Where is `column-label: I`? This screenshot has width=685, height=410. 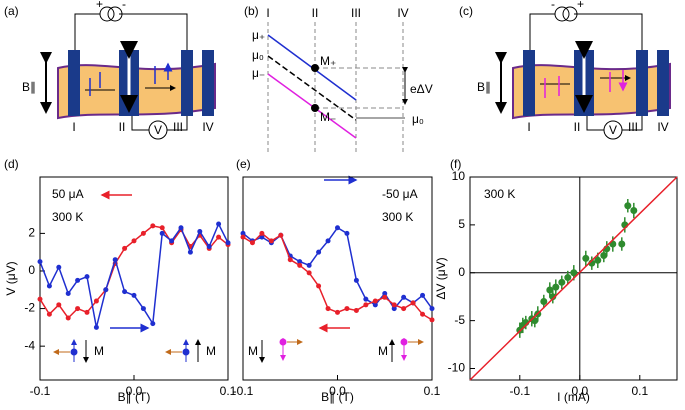 column-label: I is located at coordinates (267, 13).